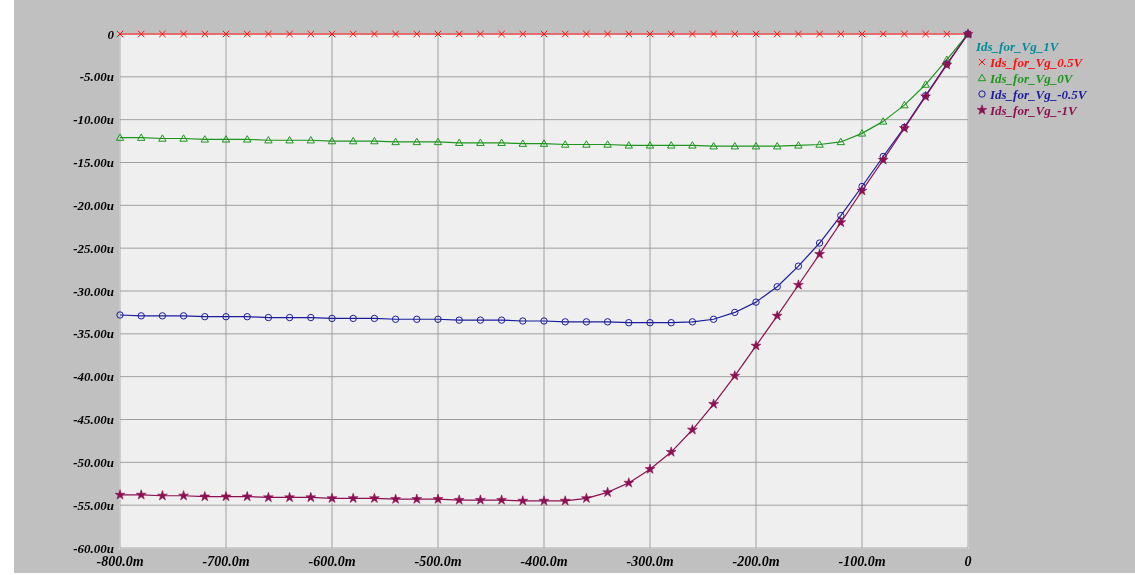 The width and height of the screenshot is (1135, 575). I want to click on legend-label: Ids_for_Vg_0.5V, so click(1036, 62).